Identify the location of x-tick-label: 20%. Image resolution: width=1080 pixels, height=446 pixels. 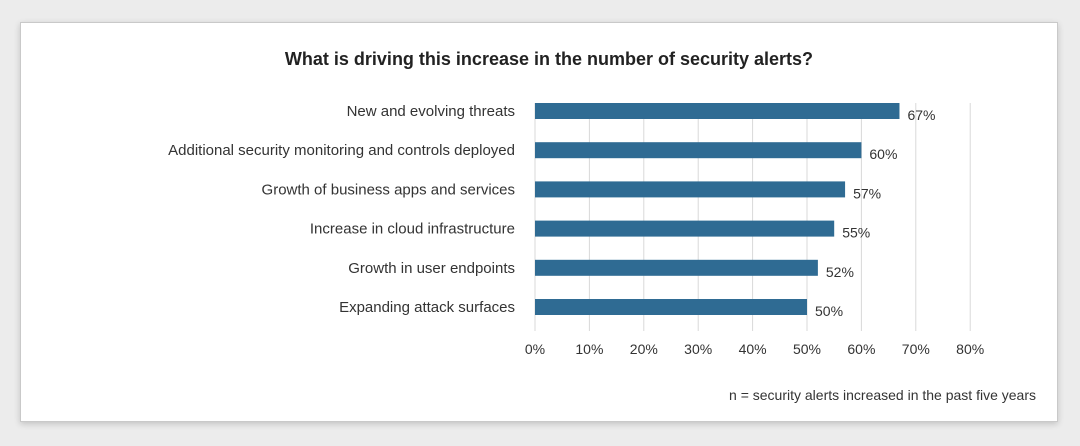
(644, 349).